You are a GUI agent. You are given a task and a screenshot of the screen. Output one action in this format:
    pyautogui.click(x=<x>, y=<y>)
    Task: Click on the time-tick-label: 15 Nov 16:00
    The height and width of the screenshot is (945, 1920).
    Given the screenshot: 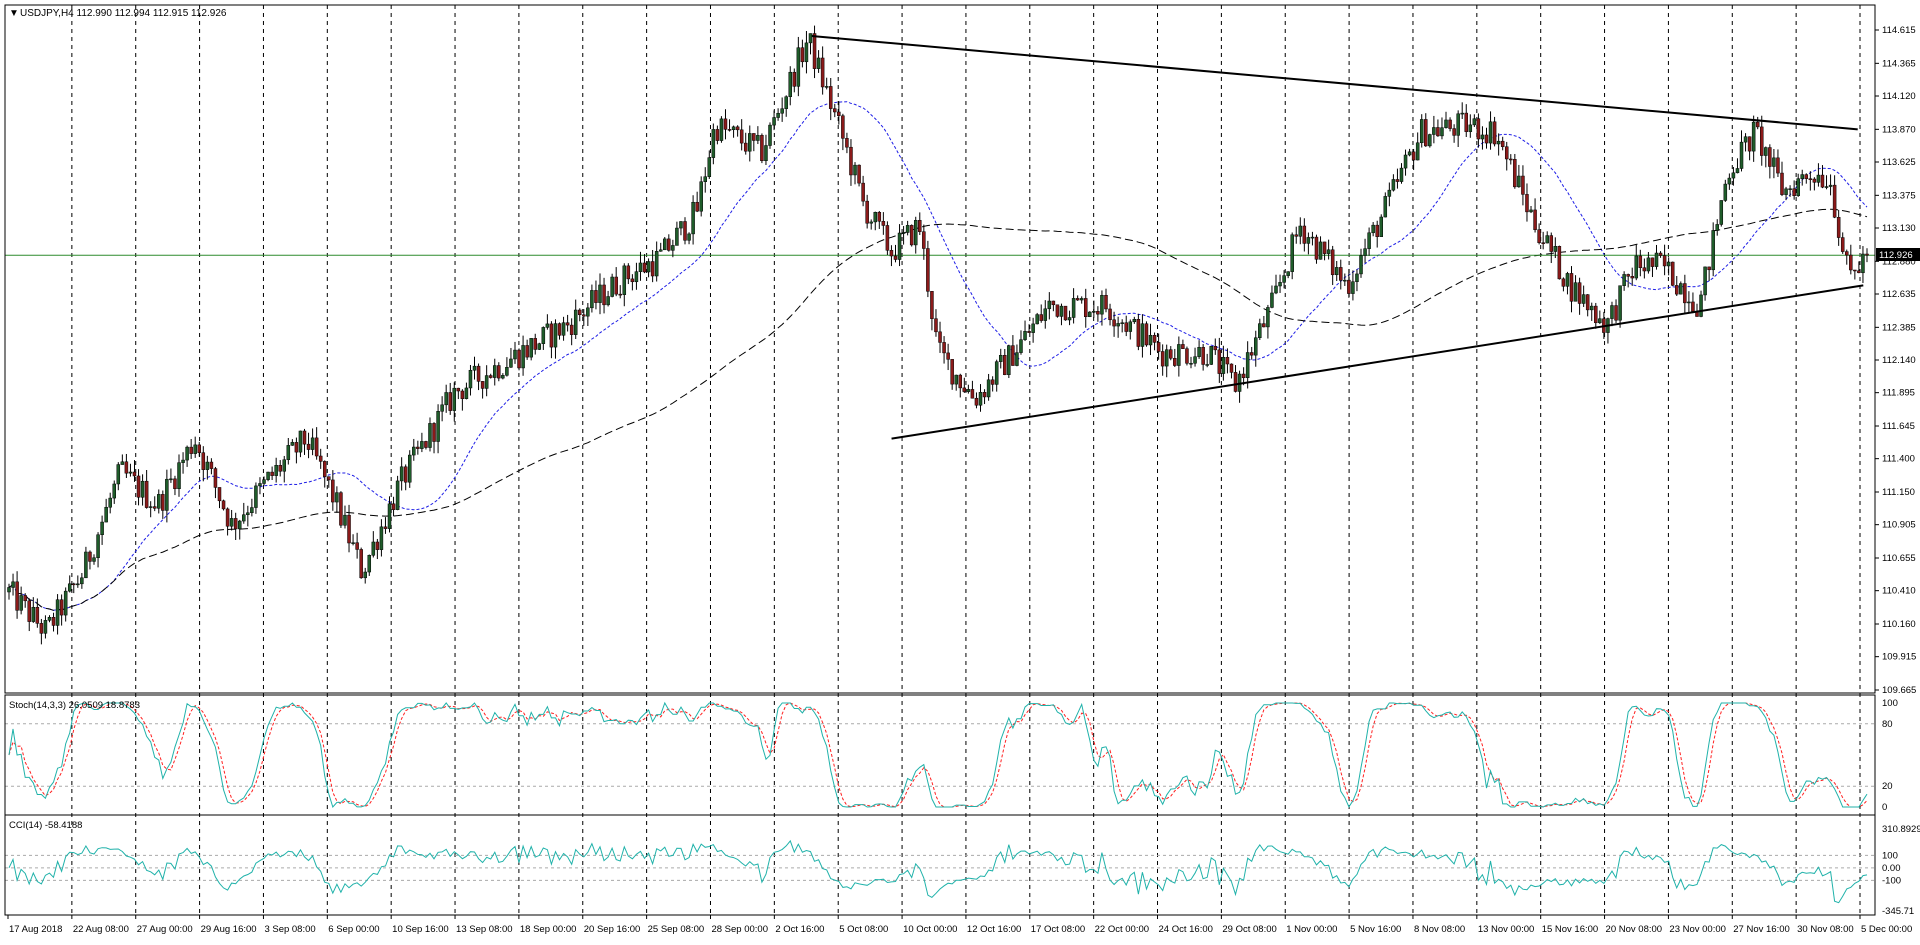 What is the action you would take?
    pyautogui.click(x=1570, y=929)
    